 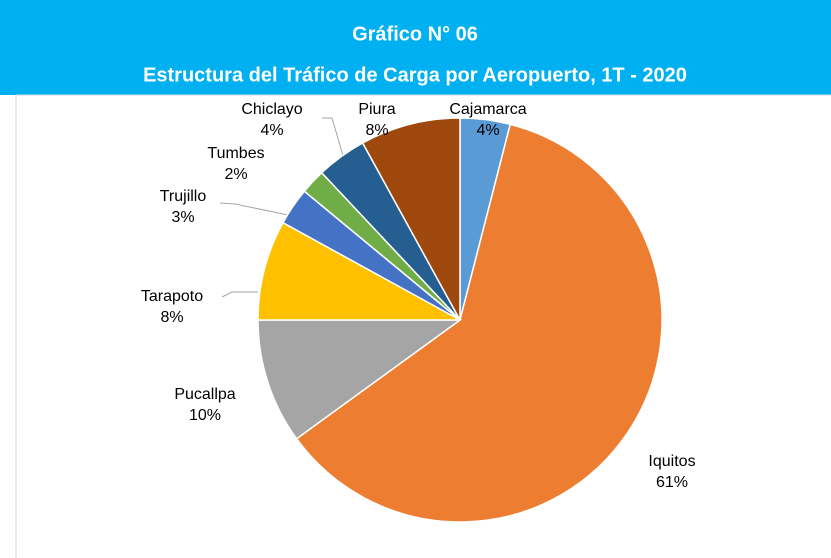 What do you see at coordinates (235, 174) in the screenshot?
I see `slice-value-label: 2%` at bounding box center [235, 174].